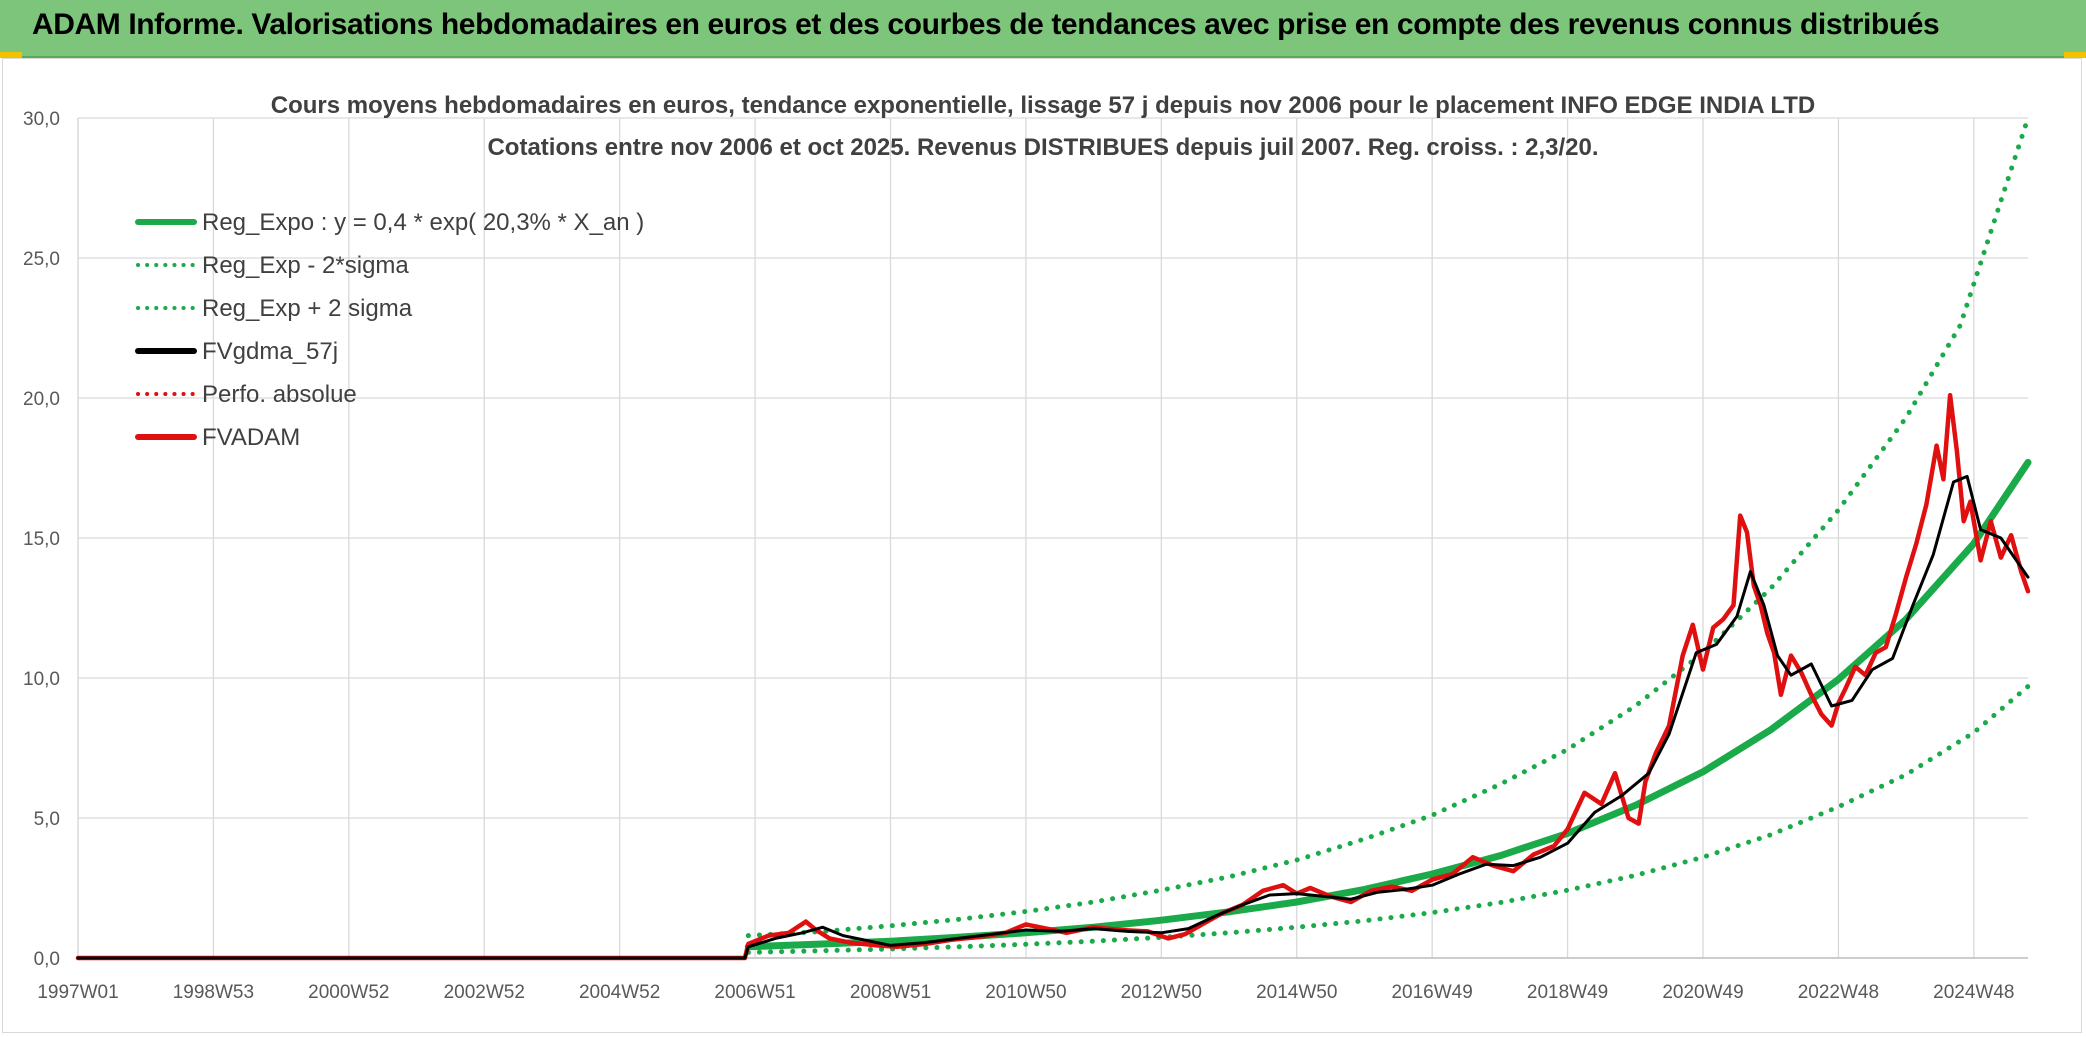 This screenshot has height=1037, width=2086. Describe the element at coordinates (213, 992) in the screenshot. I see `x-tick-label: 1998W53` at that location.